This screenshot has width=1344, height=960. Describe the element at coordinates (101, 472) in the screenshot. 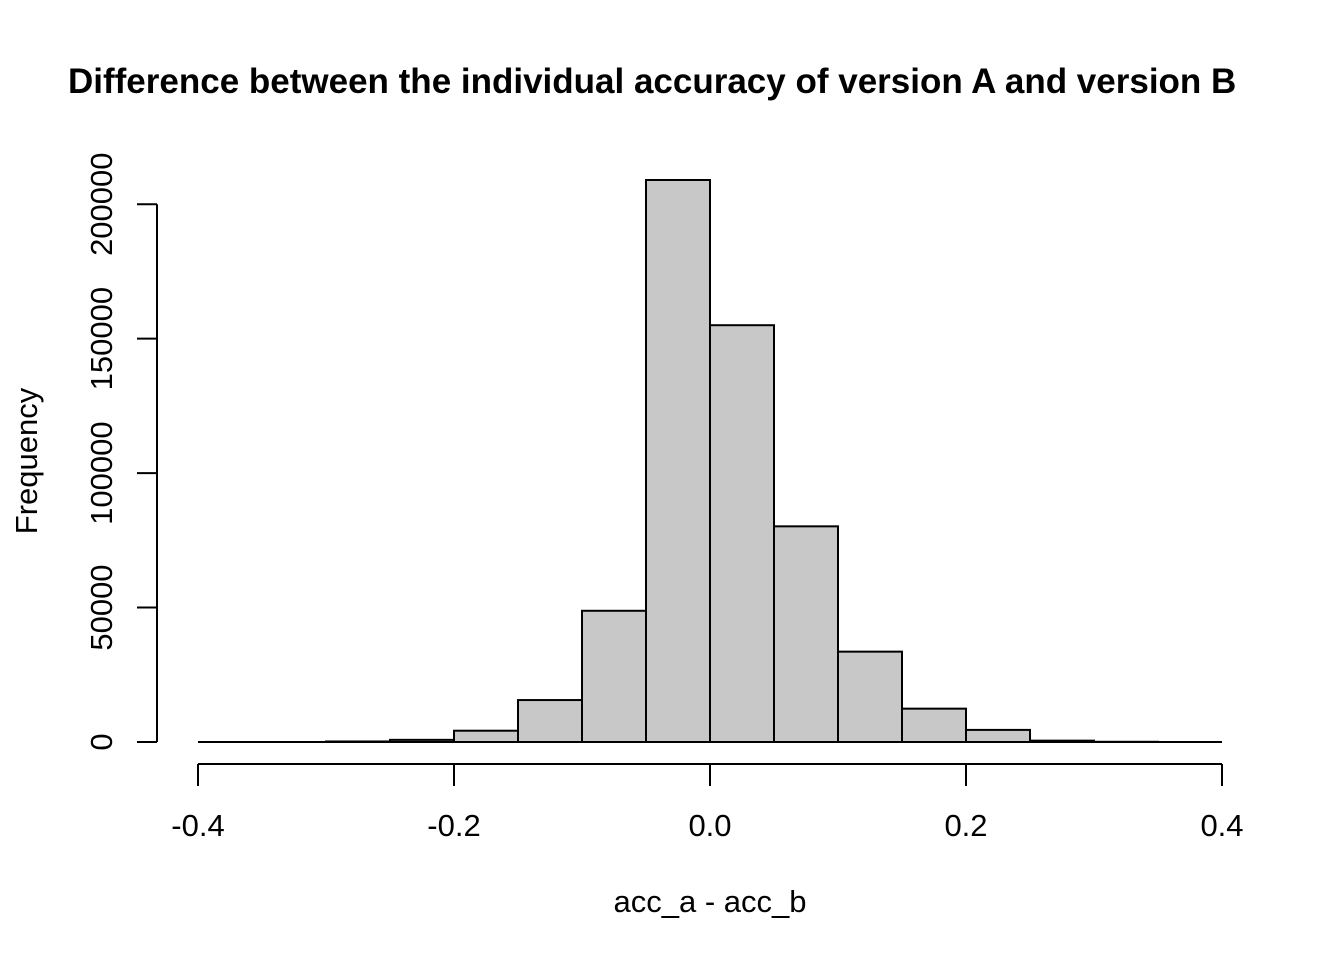

I see `y-tick-label: 100000` at that location.